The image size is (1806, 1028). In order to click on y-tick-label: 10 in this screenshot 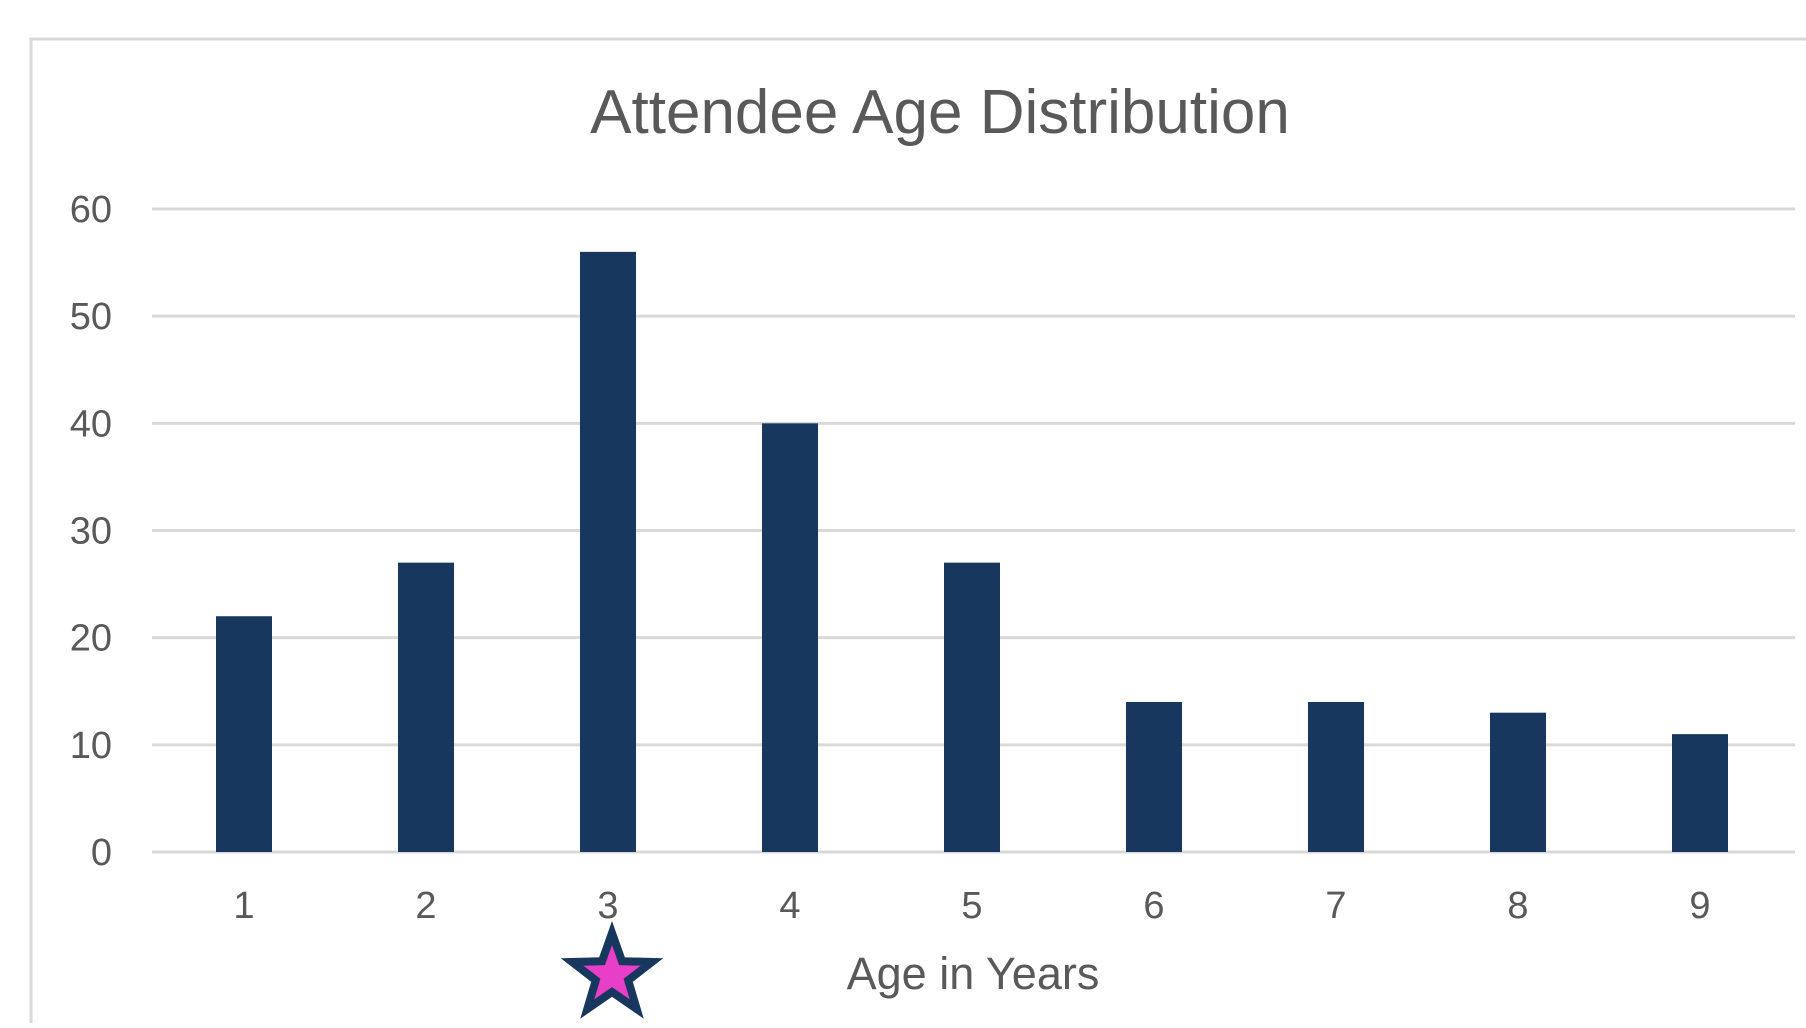, I will do `click(91, 746)`.